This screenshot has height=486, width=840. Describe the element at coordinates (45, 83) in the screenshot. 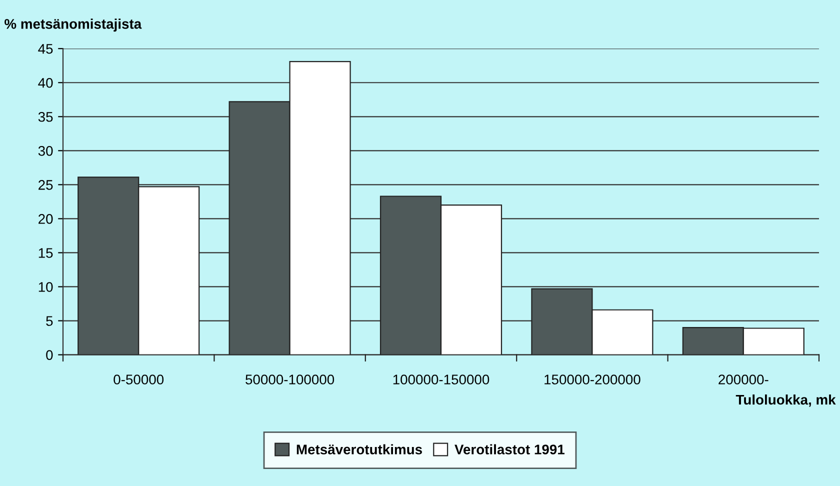

I see `y-tick-label: 40` at that location.